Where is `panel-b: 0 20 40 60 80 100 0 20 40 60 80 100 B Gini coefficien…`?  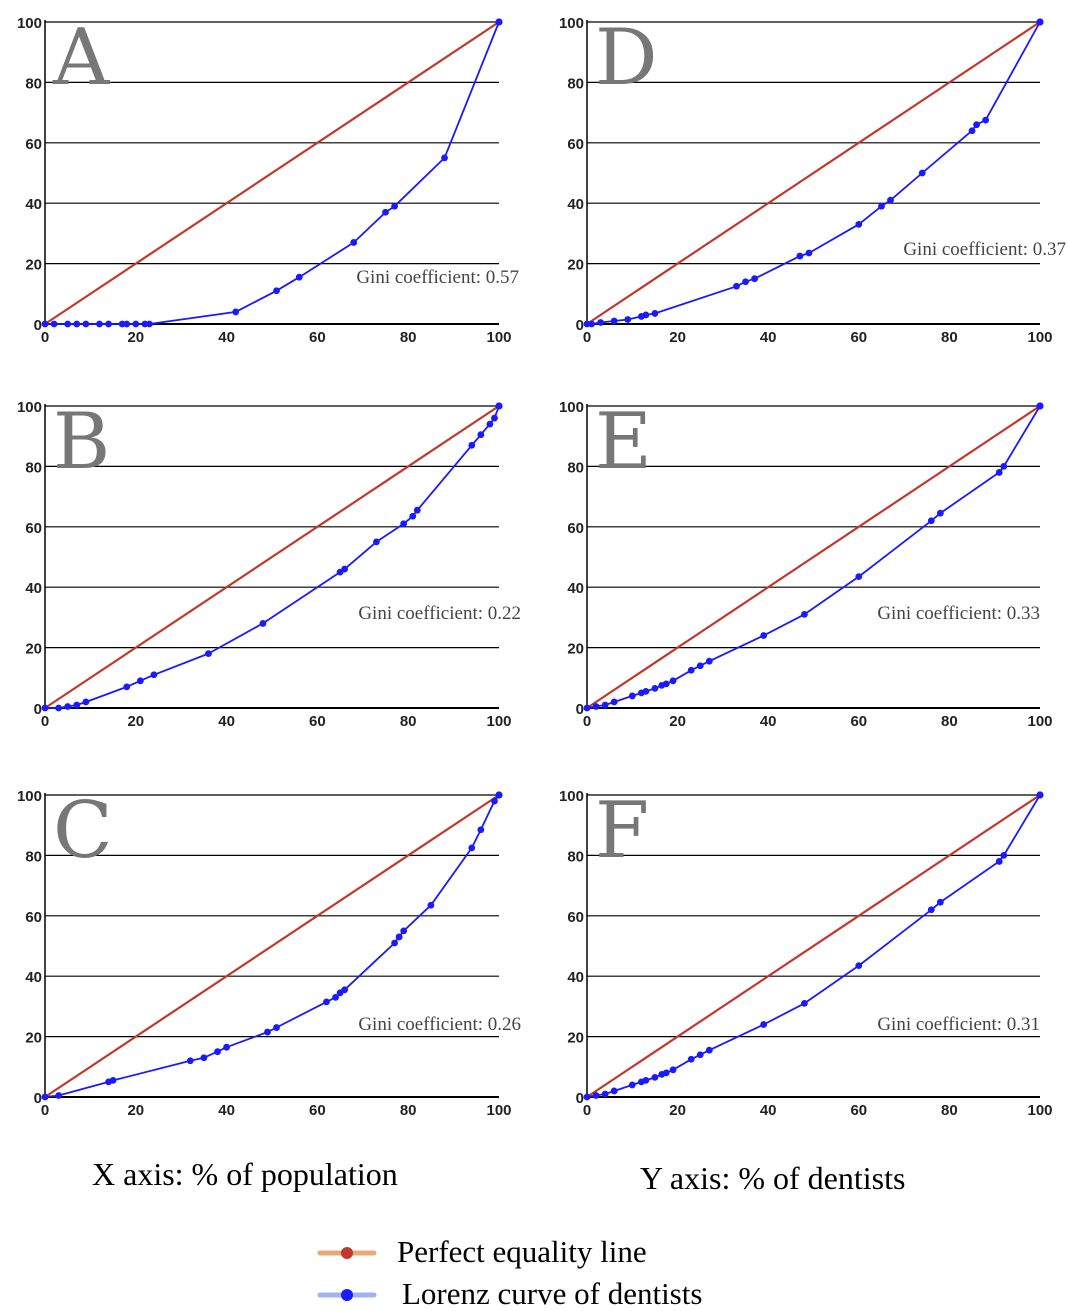
panel-b: 0 20 40 60 80 100 0 20 40 60 80 100 B Gini coefficien… is located at coordinates (269, 563).